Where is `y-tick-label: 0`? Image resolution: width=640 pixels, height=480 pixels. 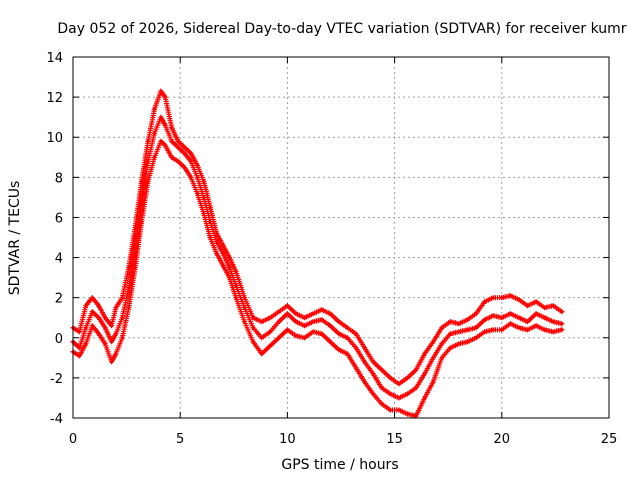 y-tick-label: 0 is located at coordinates (59, 339).